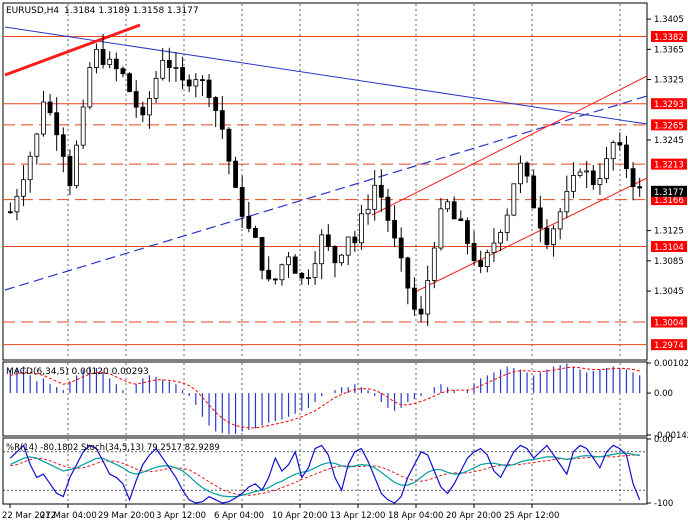  I want to click on x-tick-label: 22 Mar 2012, so click(29, 516).